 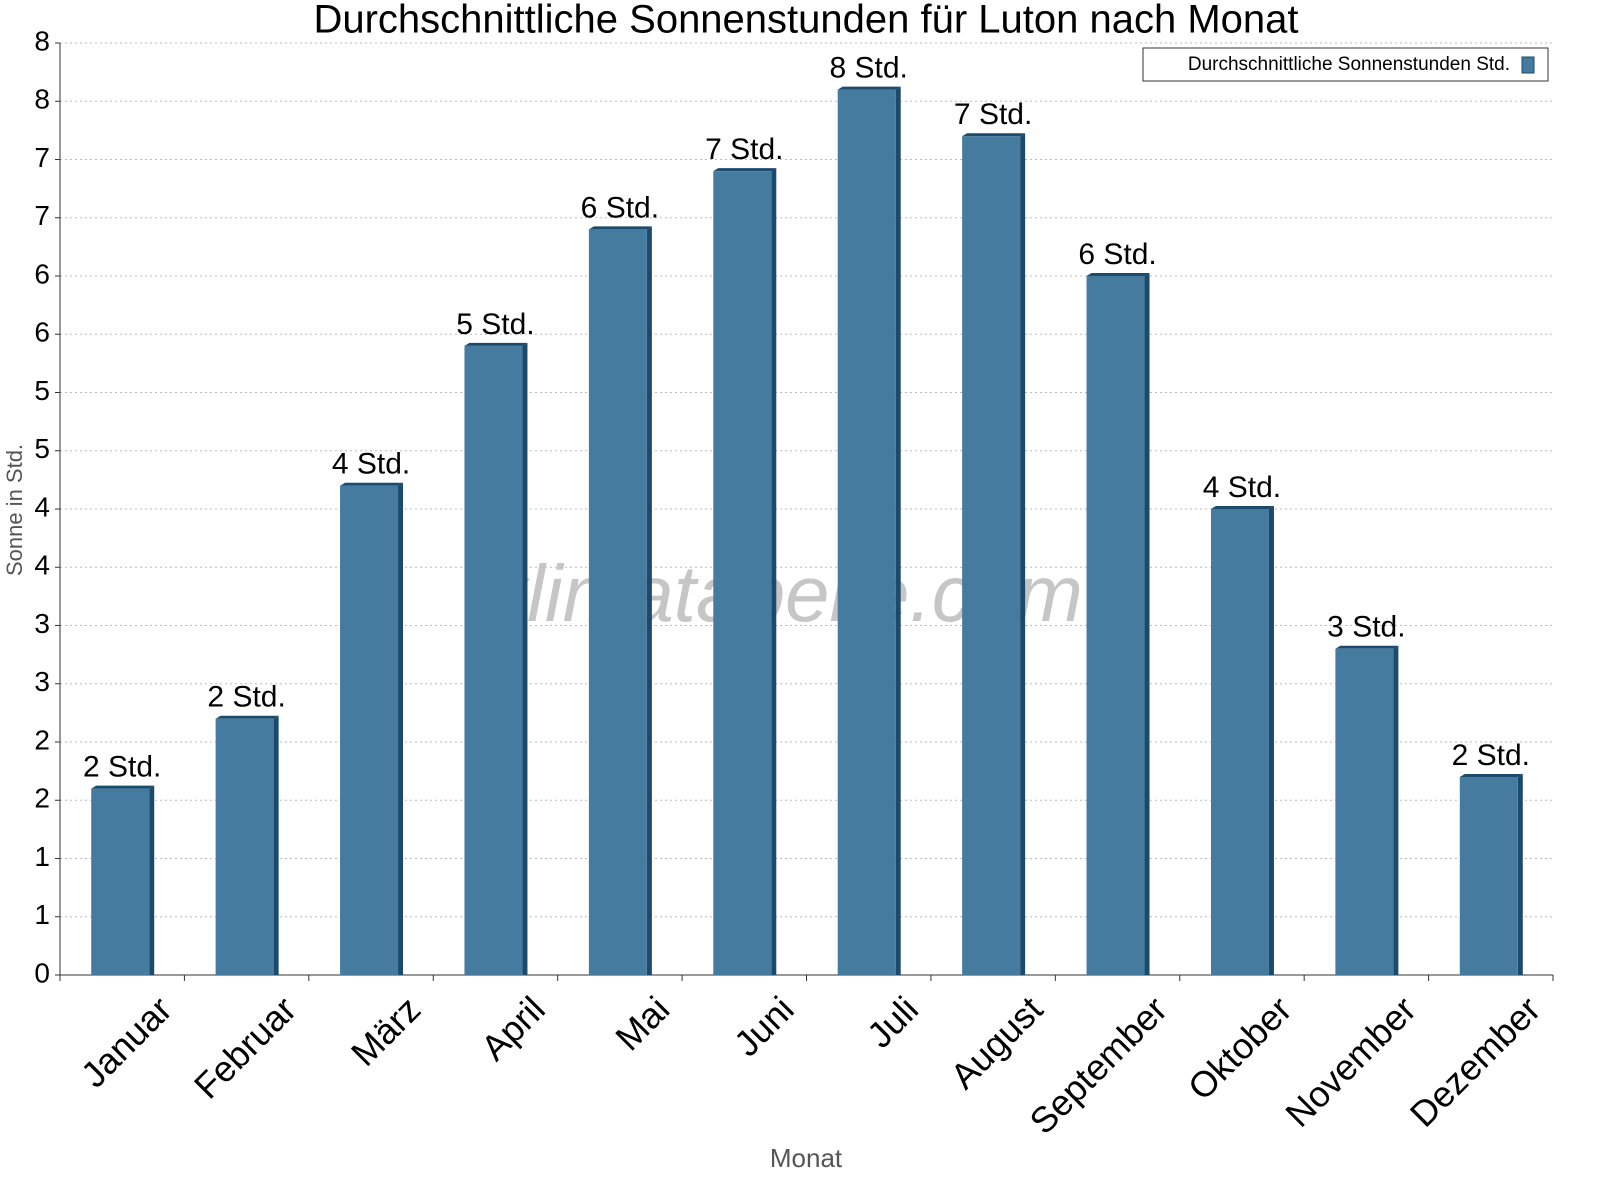 What do you see at coordinates (806, 1158) in the screenshot?
I see `x-axis-title: Monat` at bounding box center [806, 1158].